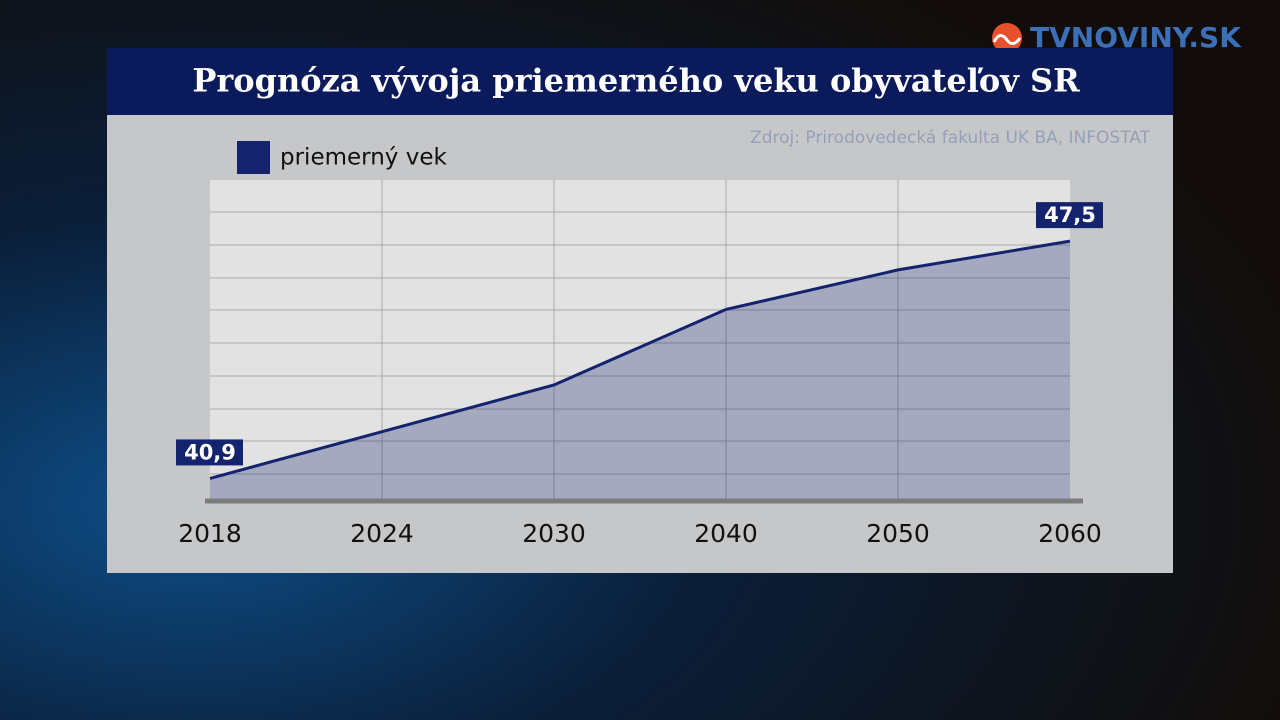  I want to click on legend-label: priemerný vek, so click(363, 158).